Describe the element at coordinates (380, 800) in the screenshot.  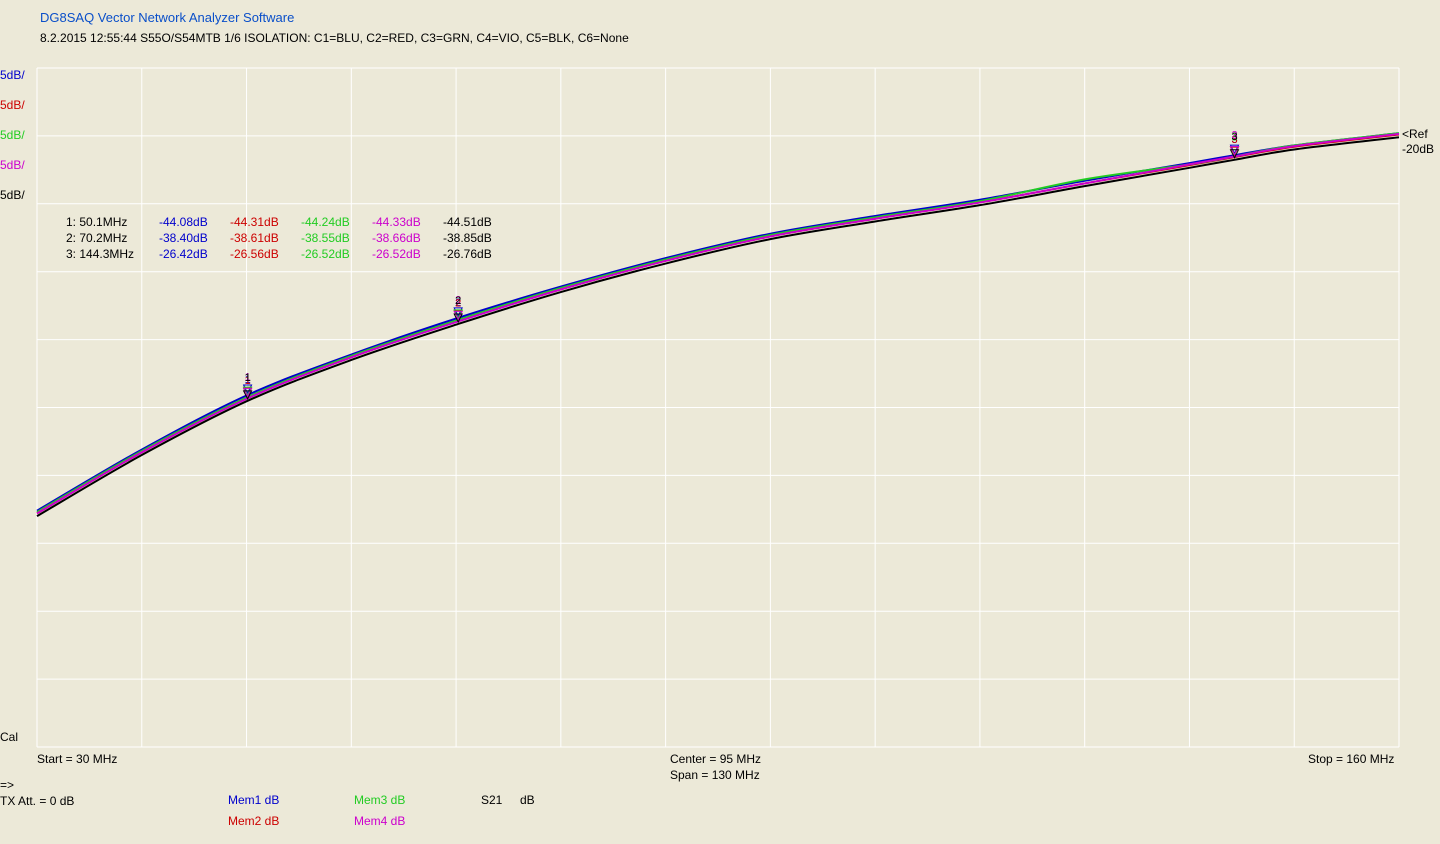
I see `mem3-label: Mem3 dB` at that location.